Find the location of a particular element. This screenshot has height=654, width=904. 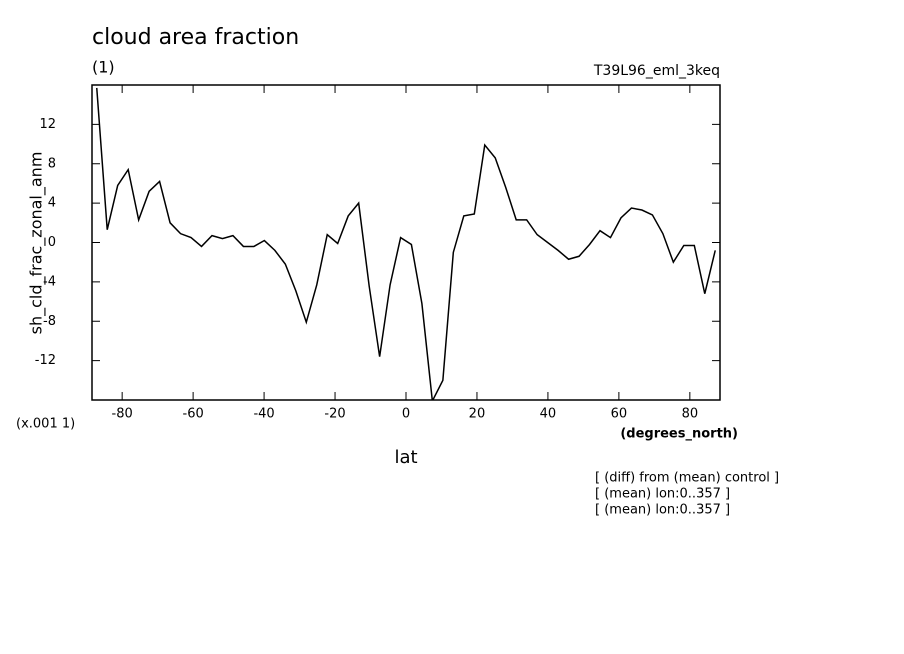

x-tick-label: 40 is located at coordinates (548, 414).